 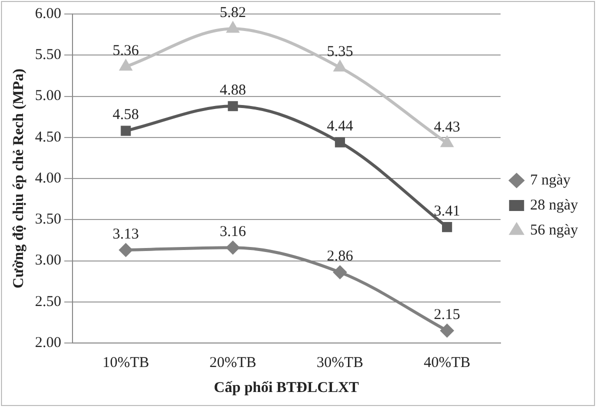 I want to click on y-tick-label: 5.00, so click(x=48, y=96).